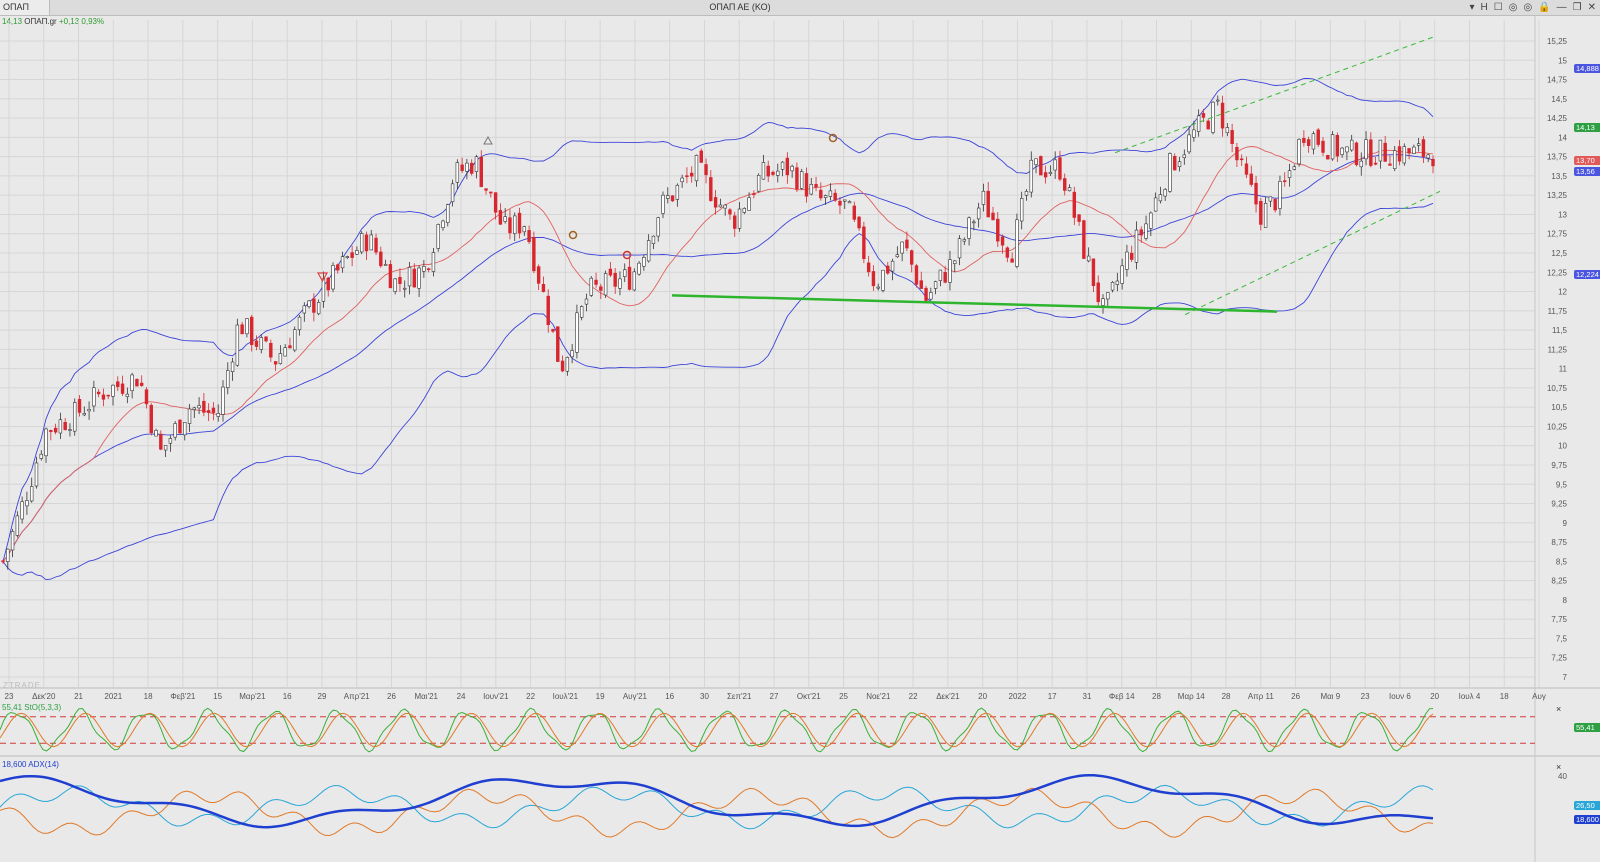 This screenshot has height=862, width=1600. What do you see at coordinates (717, 806) in the screenshot?
I see `adx-panel` at bounding box center [717, 806].